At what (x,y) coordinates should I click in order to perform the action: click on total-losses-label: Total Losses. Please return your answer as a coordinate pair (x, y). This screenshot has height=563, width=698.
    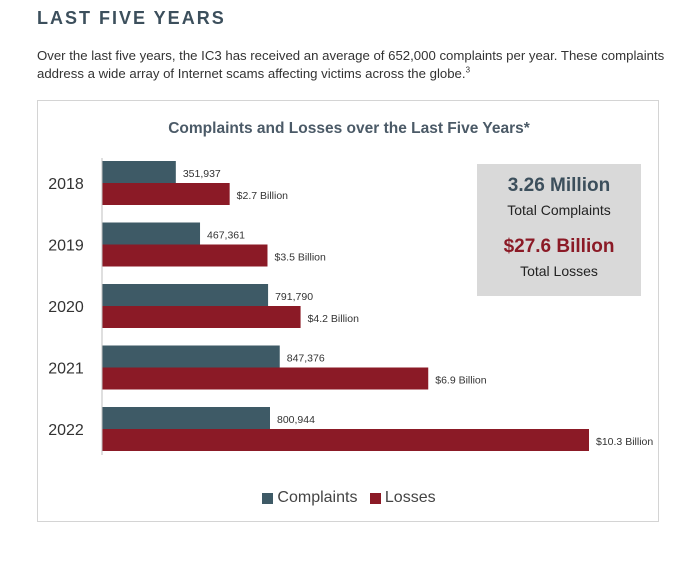
    Looking at the image, I should click on (559, 271).